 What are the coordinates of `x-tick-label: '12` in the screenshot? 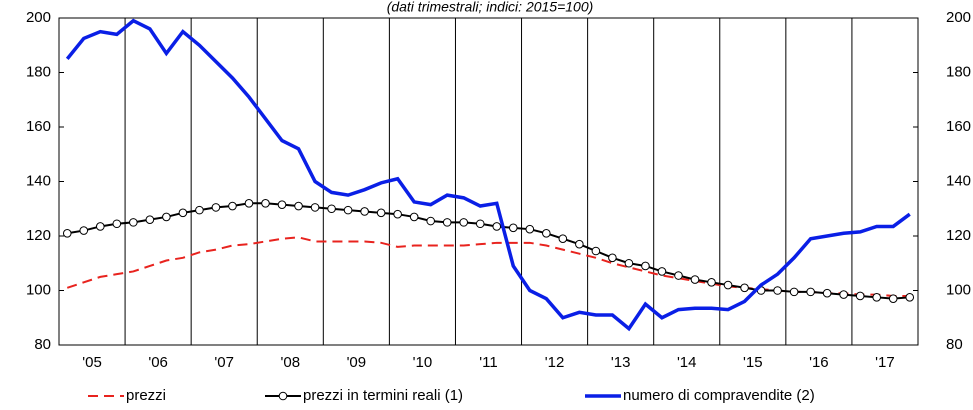 It's located at (555, 362).